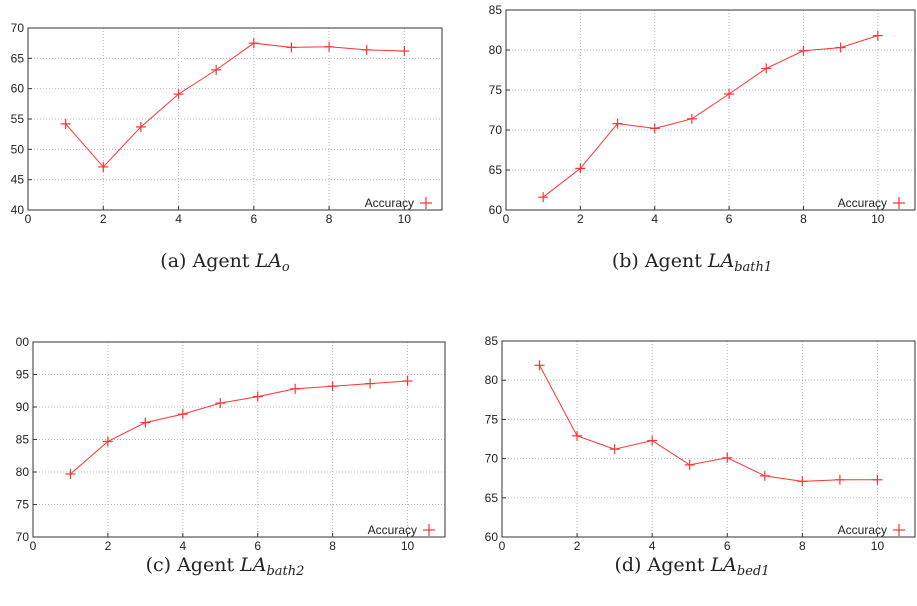 This screenshot has height=606, width=917. I want to click on x-tick-label-c-0: 0, so click(33, 546).